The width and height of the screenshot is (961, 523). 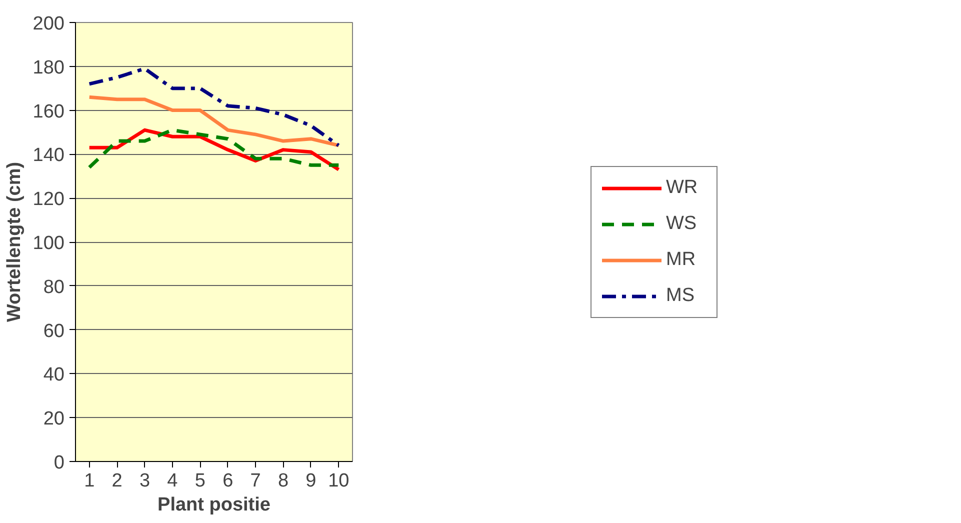 What do you see at coordinates (255, 481) in the screenshot?
I see `x-tick-label: 7` at bounding box center [255, 481].